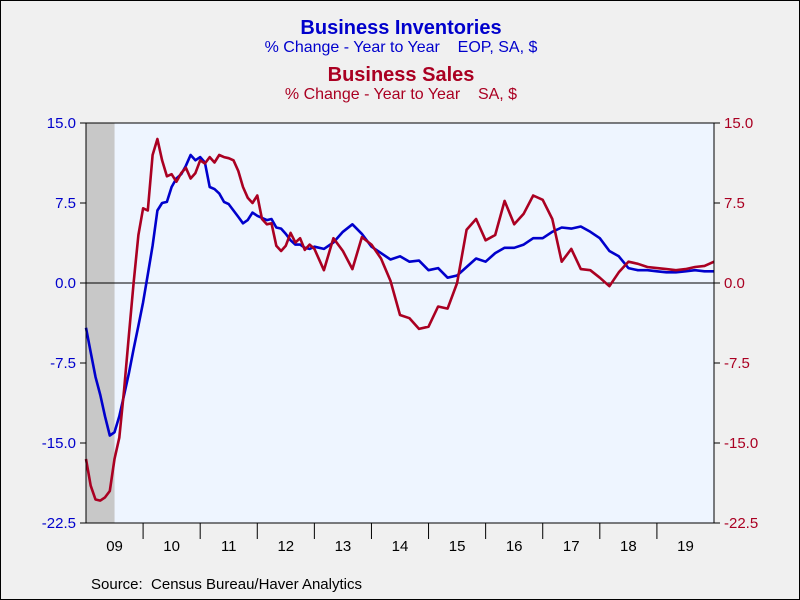 The height and width of the screenshot is (600, 800). Describe the element at coordinates (59, 523) in the screenshot. I see `left-y-tick-label: -22.5` at that location.